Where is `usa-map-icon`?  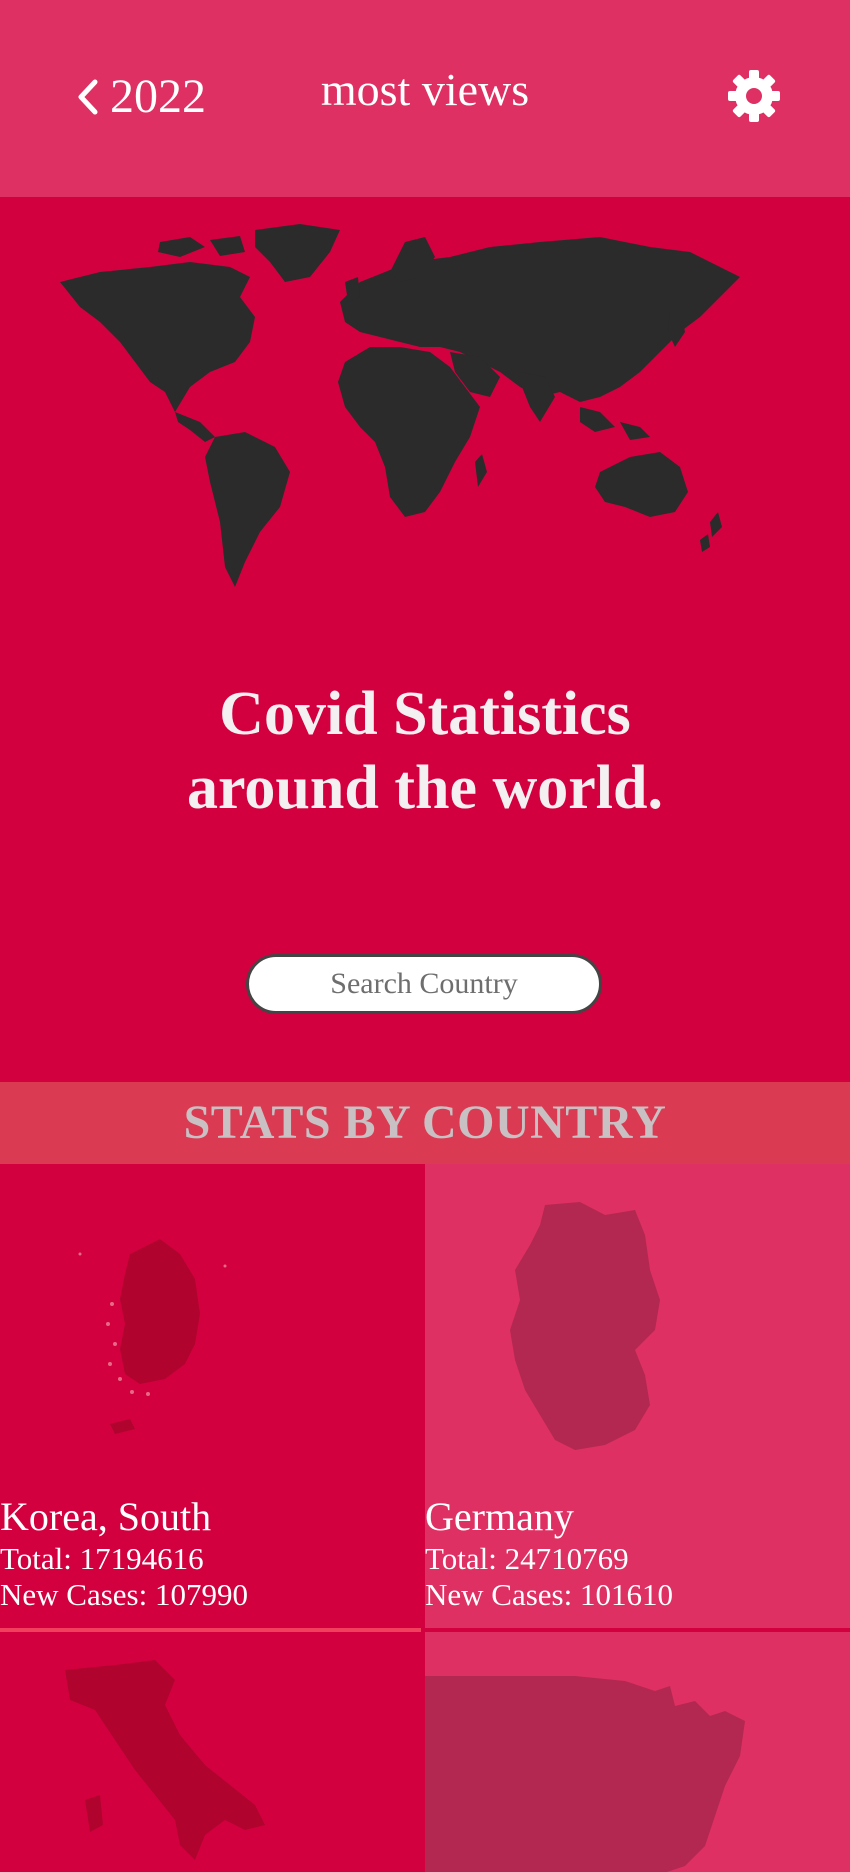 usa-map-icon is located at coordinates (585, 1774).